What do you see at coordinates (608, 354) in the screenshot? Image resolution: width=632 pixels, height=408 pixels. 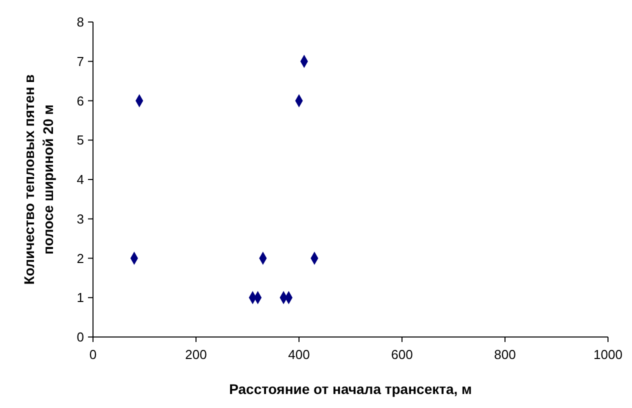 I see `x-tick-label: 1000` at bounding box center [608, 354].